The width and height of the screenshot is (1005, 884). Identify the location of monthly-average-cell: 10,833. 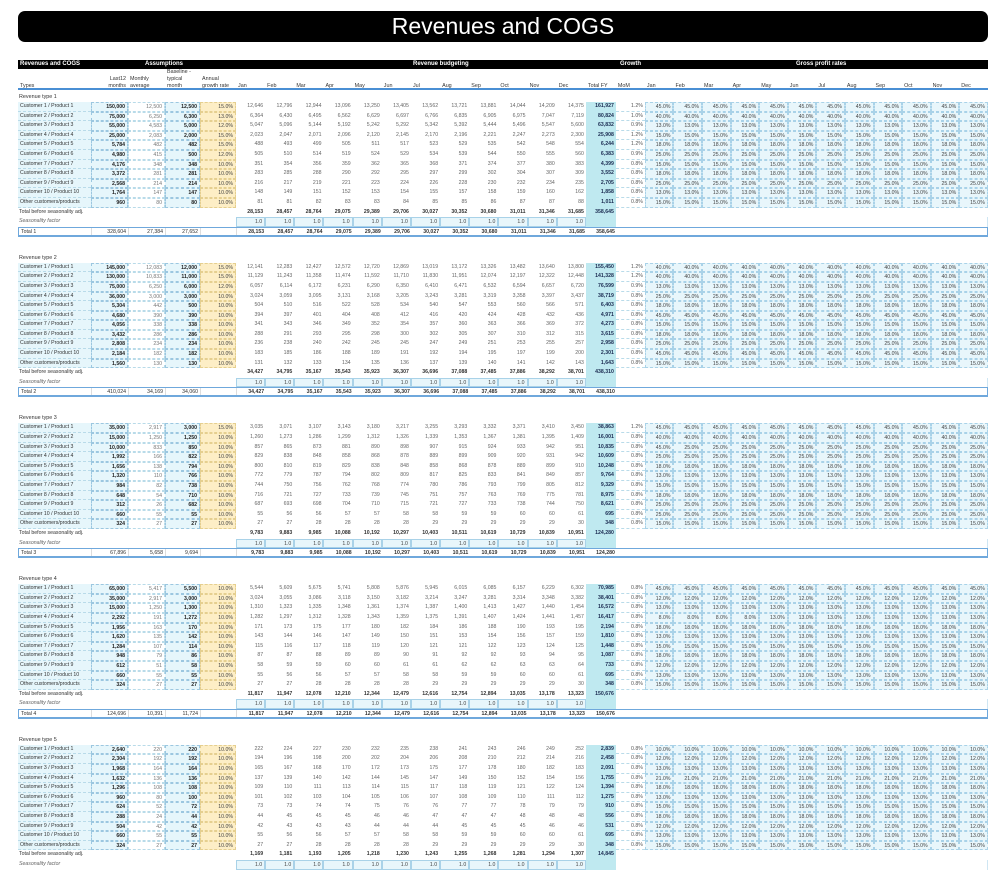
(146, 277).